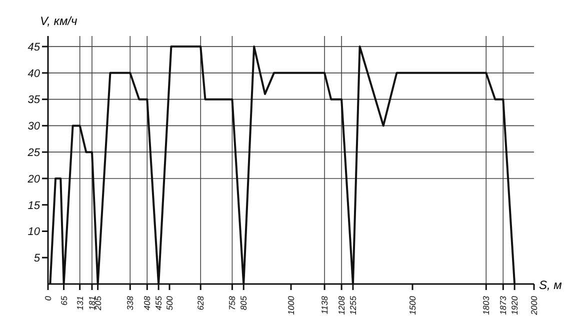 The width and height of the screenshot is (580, 323). What do you see at coordinates (201, 303) in the screenshot?
I see `x-tick-label: 628` at bounding box center [201, 303].